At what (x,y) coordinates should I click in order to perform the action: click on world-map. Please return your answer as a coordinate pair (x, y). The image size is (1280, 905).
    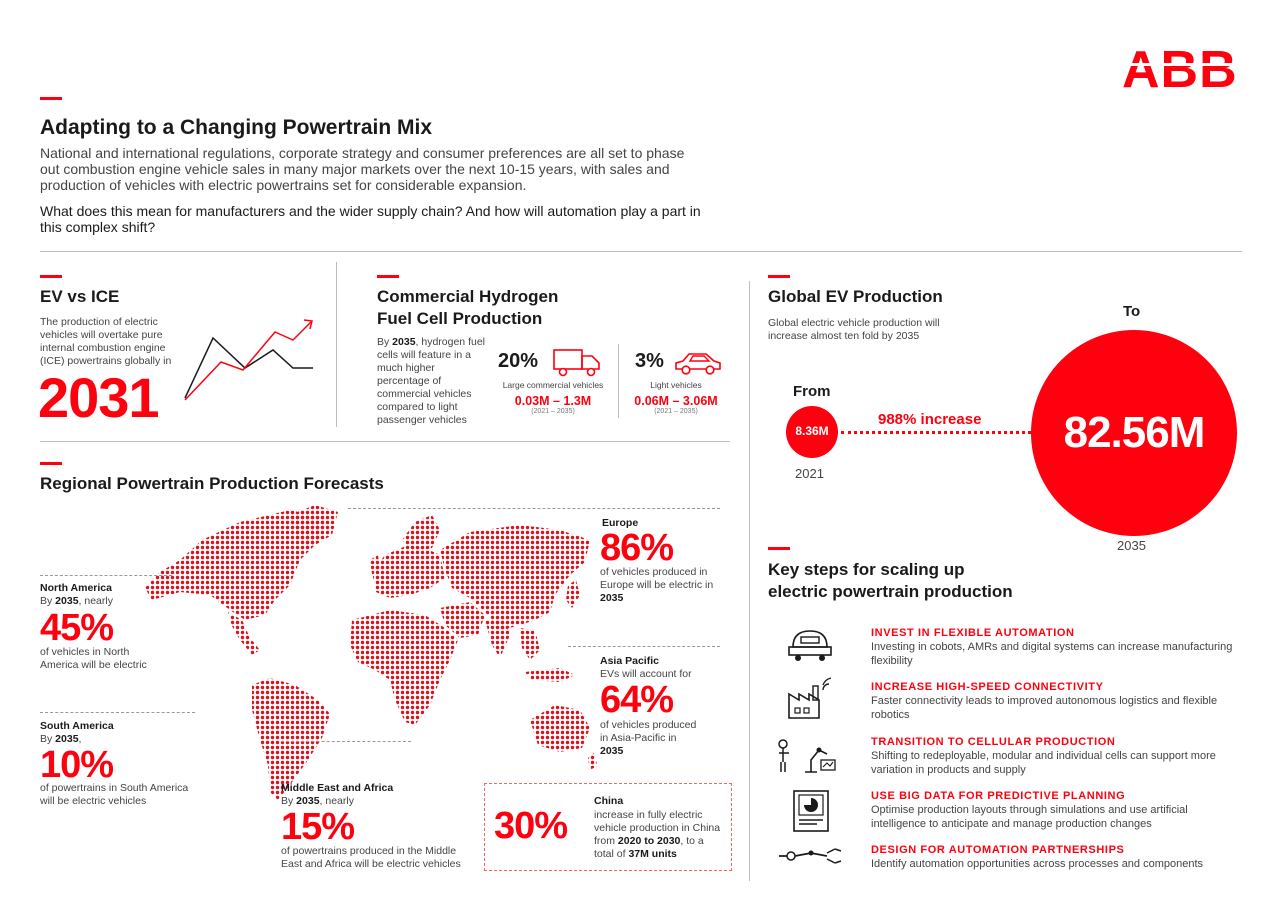
    Looking at the image, I should click on (370, 685).